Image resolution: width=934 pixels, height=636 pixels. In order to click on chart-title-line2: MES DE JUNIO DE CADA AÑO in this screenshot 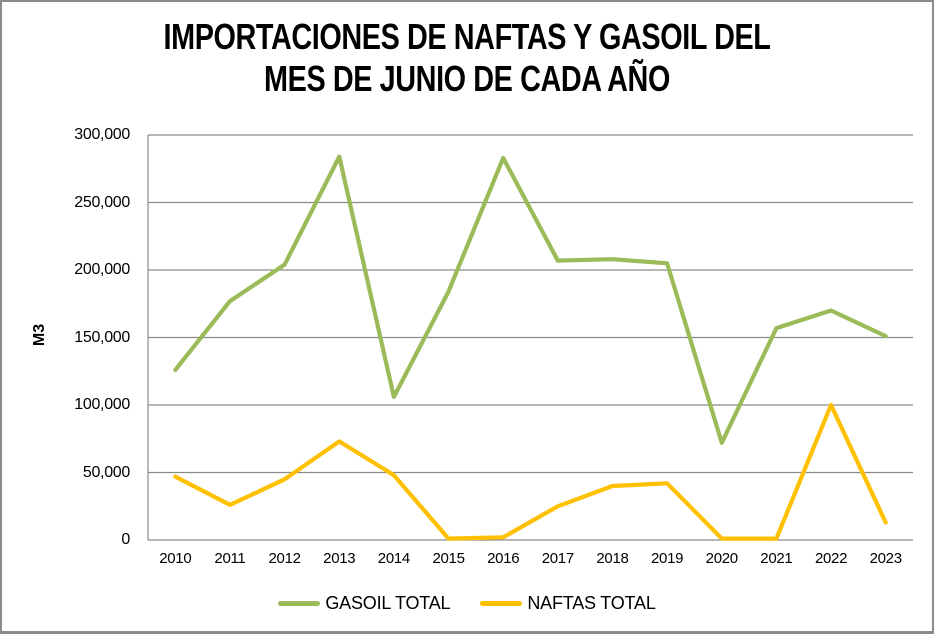, I will do `click(467, 78)`.